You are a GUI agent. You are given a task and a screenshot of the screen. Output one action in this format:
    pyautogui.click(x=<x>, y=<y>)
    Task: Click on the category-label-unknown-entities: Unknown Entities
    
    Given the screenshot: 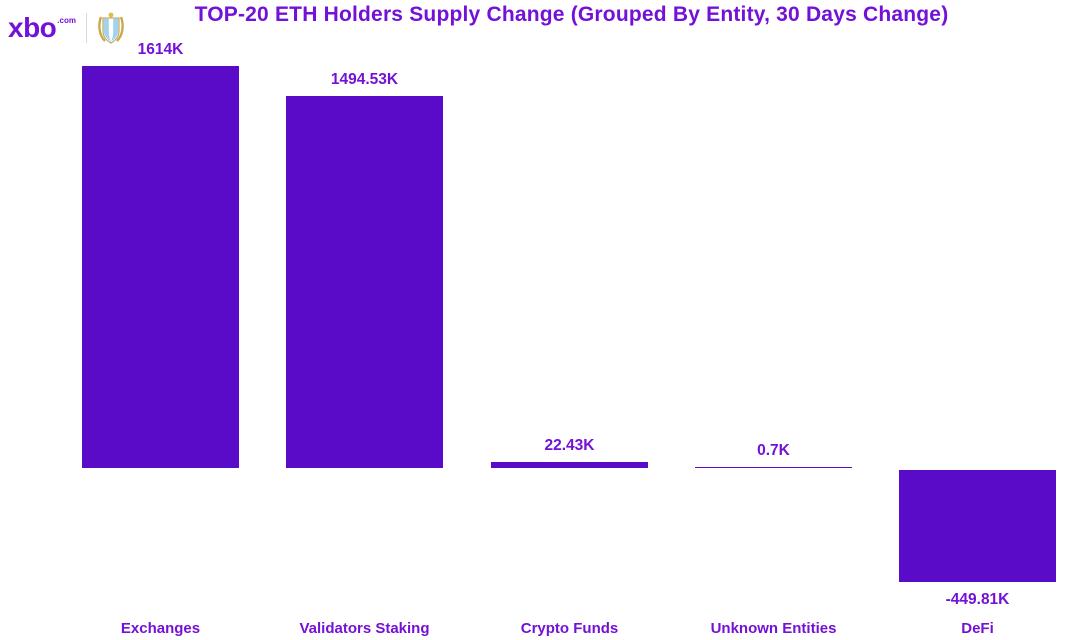 What is the action you would take?
    pyautogui.click(x=773, y=628)
    